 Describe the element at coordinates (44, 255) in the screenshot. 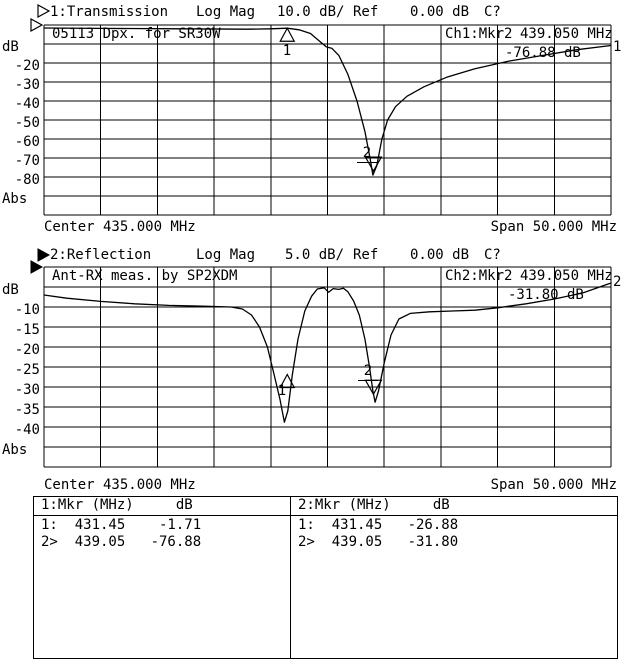

I see `channel-2-header-marker-icon` at that location.